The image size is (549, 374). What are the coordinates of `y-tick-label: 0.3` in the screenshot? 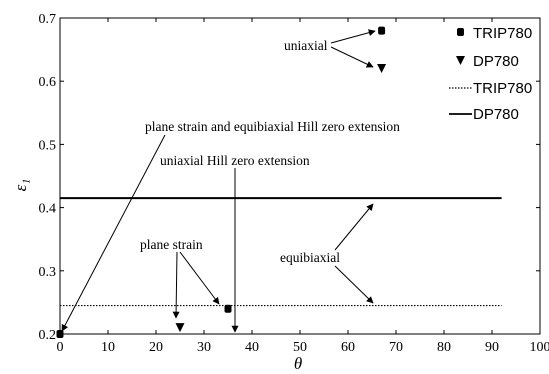 It's located at (48, 272).